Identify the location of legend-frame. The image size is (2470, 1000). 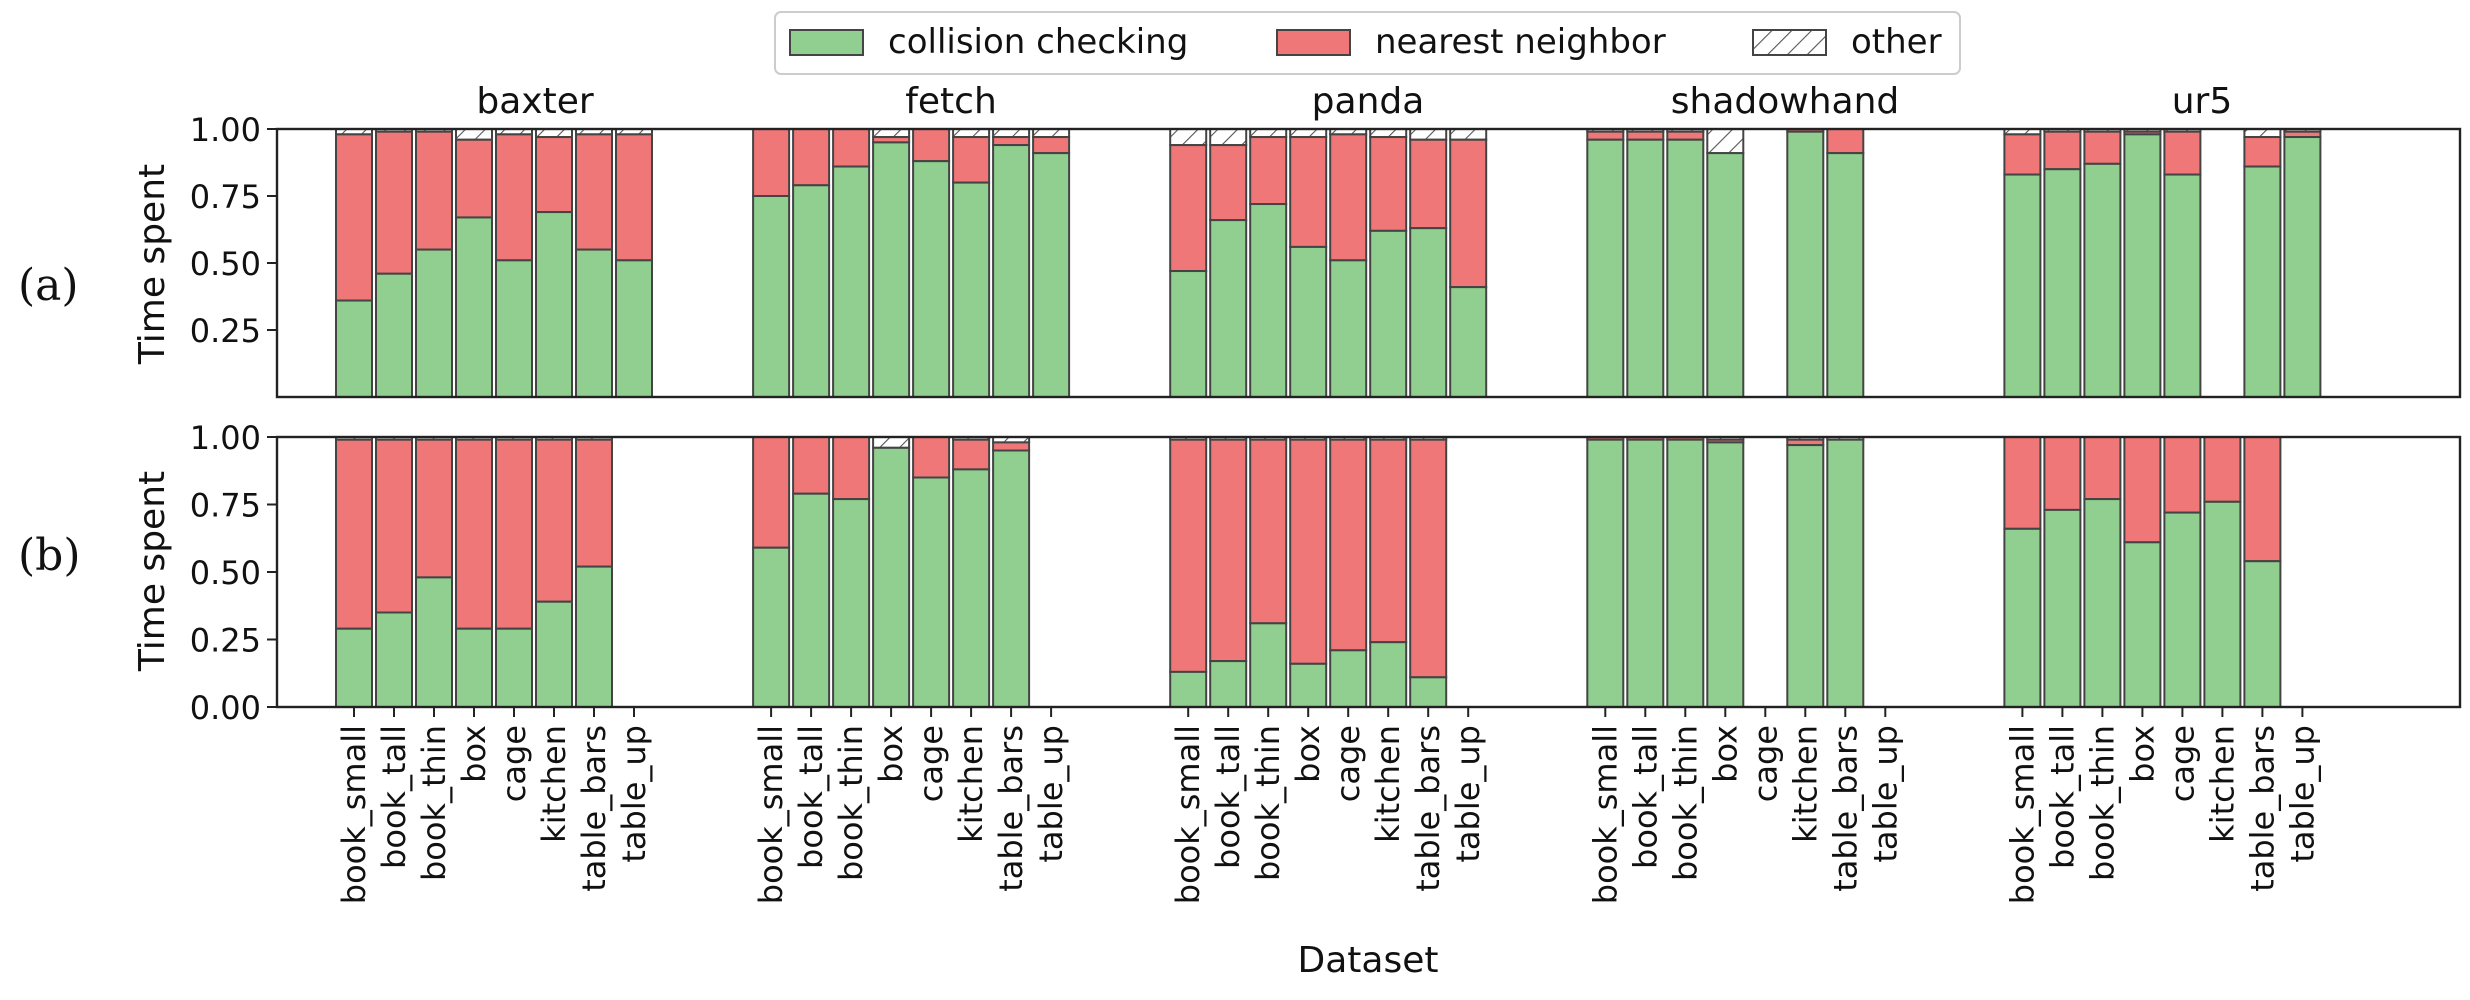
(1367, 43).